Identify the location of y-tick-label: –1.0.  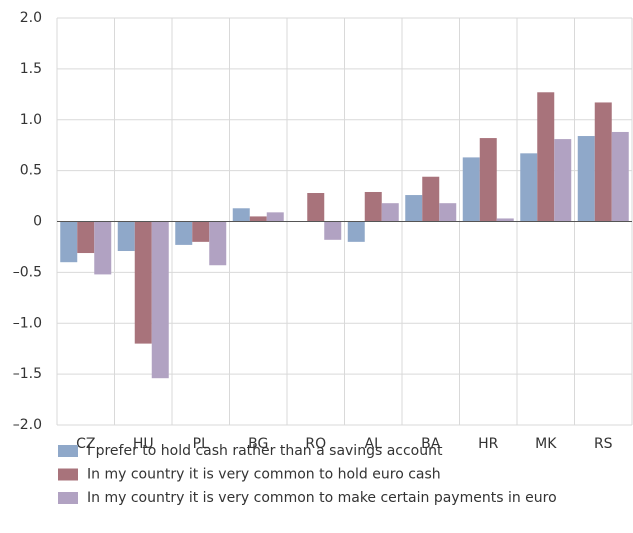
(27, 323).